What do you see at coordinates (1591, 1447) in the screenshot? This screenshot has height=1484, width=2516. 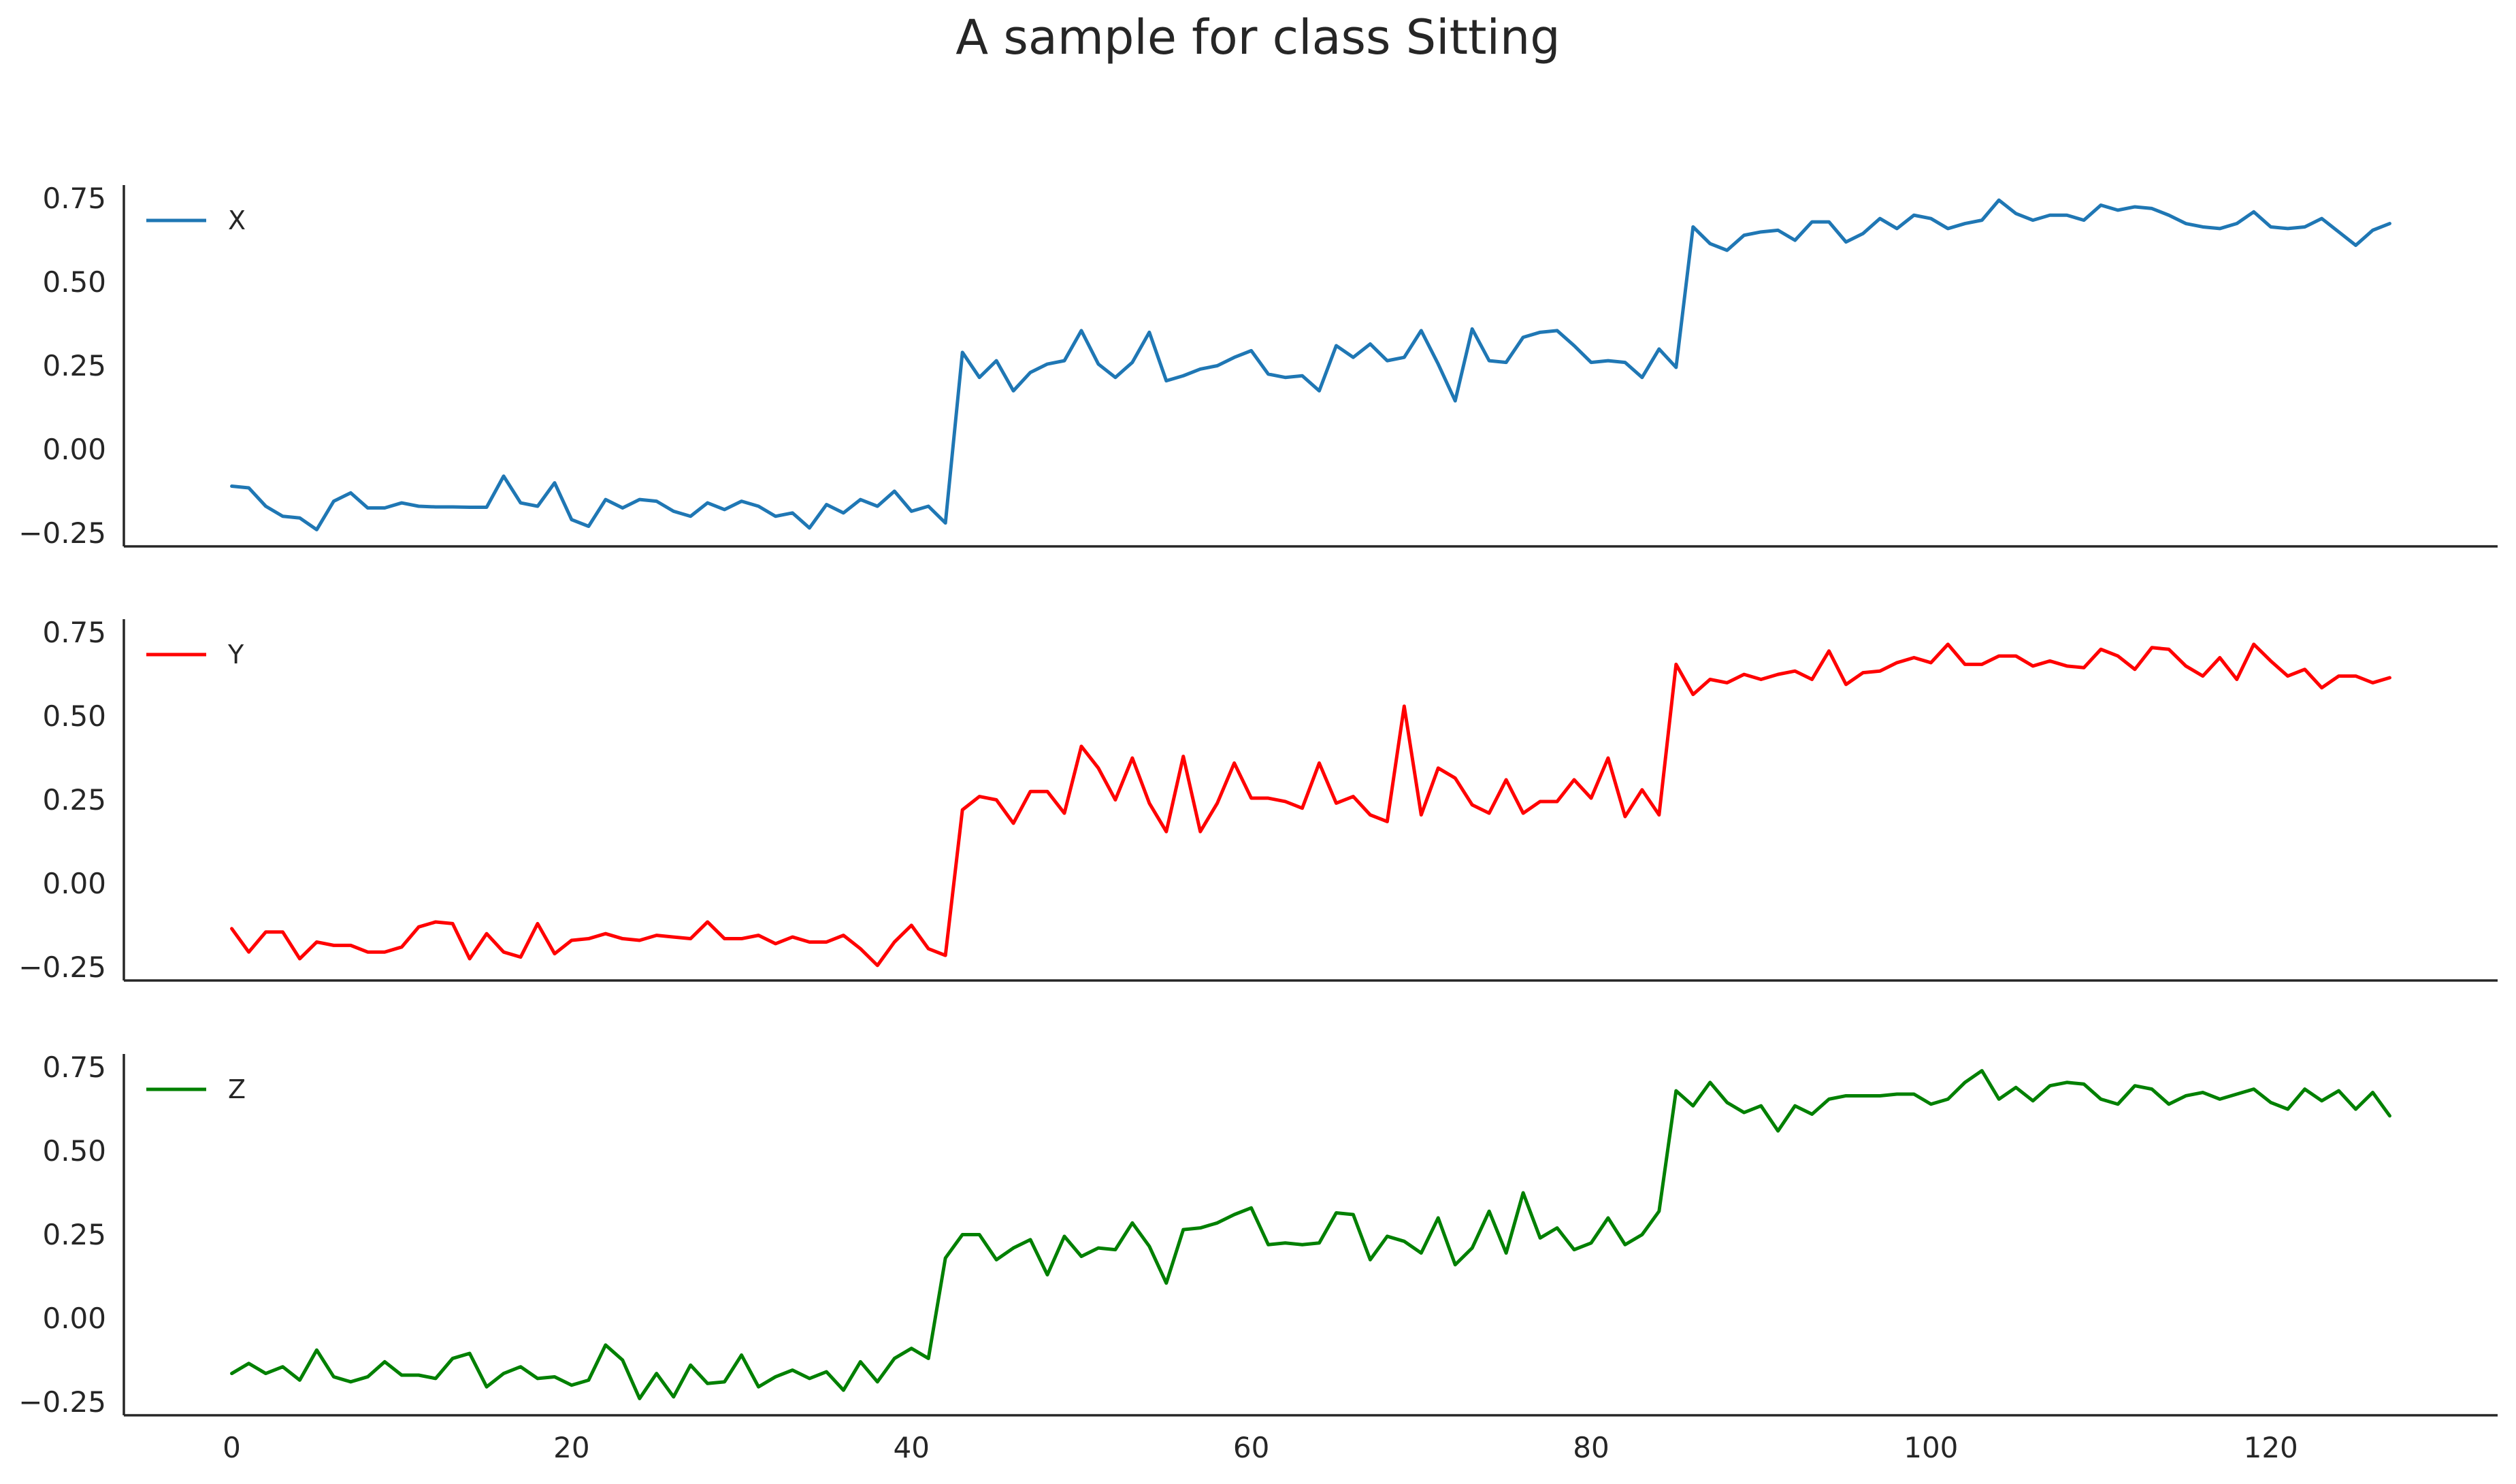 I see `x-tick-label: 80` at bounding box center [1591, 1447].